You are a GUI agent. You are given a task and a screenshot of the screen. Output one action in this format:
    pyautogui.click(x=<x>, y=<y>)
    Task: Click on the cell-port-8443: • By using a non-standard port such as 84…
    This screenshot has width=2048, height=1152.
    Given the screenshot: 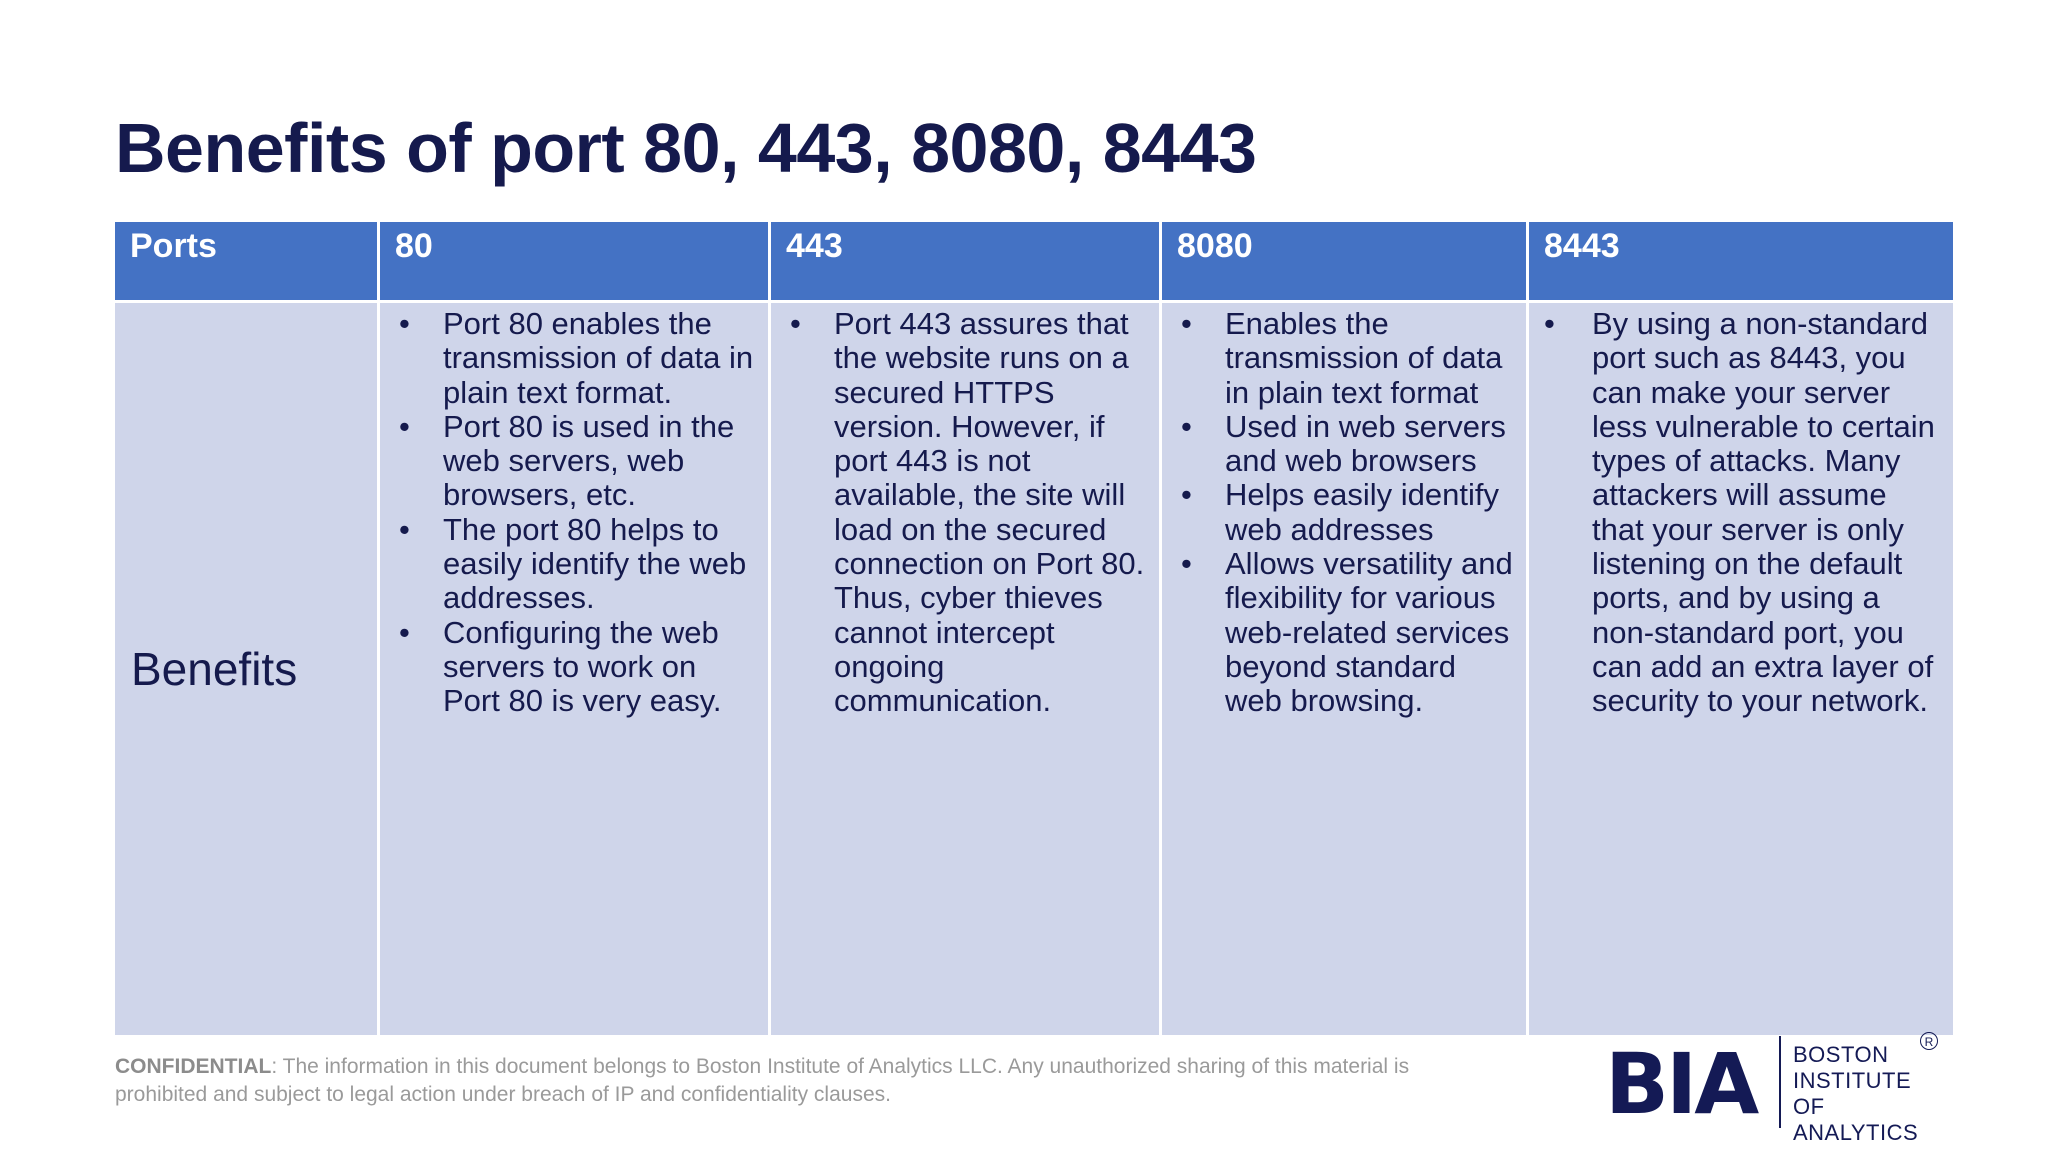 What is the action you would take?
    pyautogui.click(x=1741, y=669)
    